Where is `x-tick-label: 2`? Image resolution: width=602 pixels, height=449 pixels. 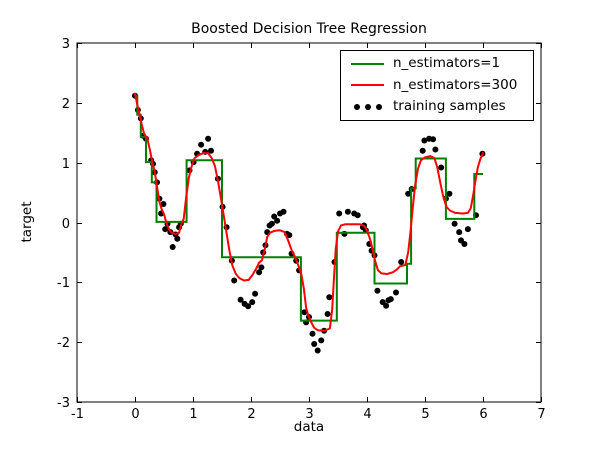 x-tick-label: 2 is located at coordinates (251, 414).